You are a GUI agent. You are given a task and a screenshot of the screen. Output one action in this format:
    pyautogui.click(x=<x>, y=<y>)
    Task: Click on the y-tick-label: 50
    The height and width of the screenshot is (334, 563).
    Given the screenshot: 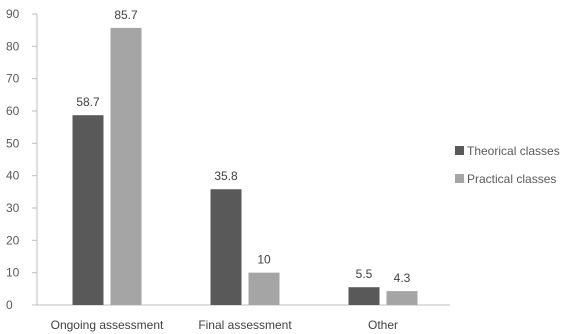 What is the action you would take?
    pyautogui.click(x=13, y=143)
    